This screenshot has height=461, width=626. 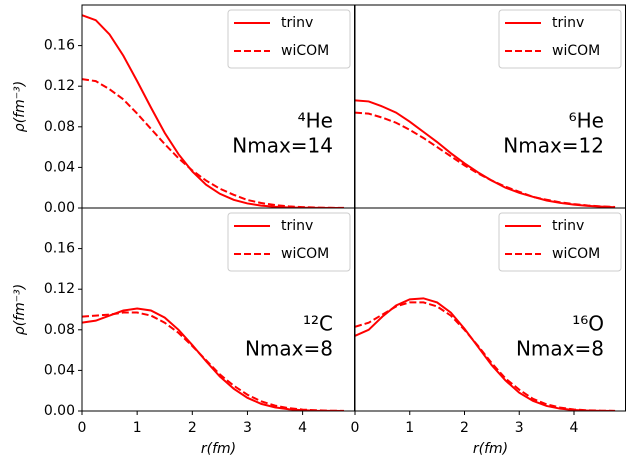 What do you see at coordinates (588, 324) in the screenshot?
I see `annotation: ¹⁶O` at bounding box center [588, 324].